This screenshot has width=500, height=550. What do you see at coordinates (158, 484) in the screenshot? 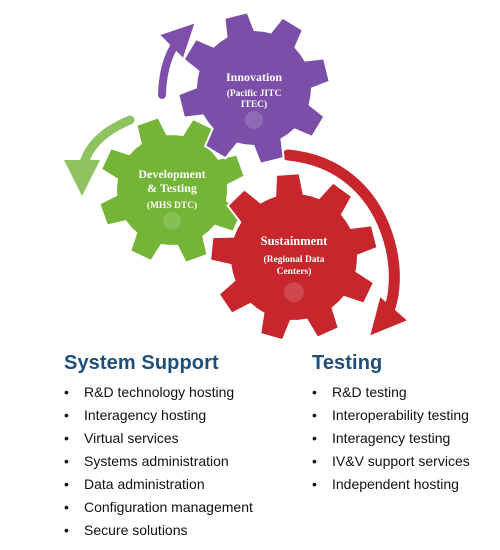
I see `list-item: Data administration` at bounding box center [158, 484].